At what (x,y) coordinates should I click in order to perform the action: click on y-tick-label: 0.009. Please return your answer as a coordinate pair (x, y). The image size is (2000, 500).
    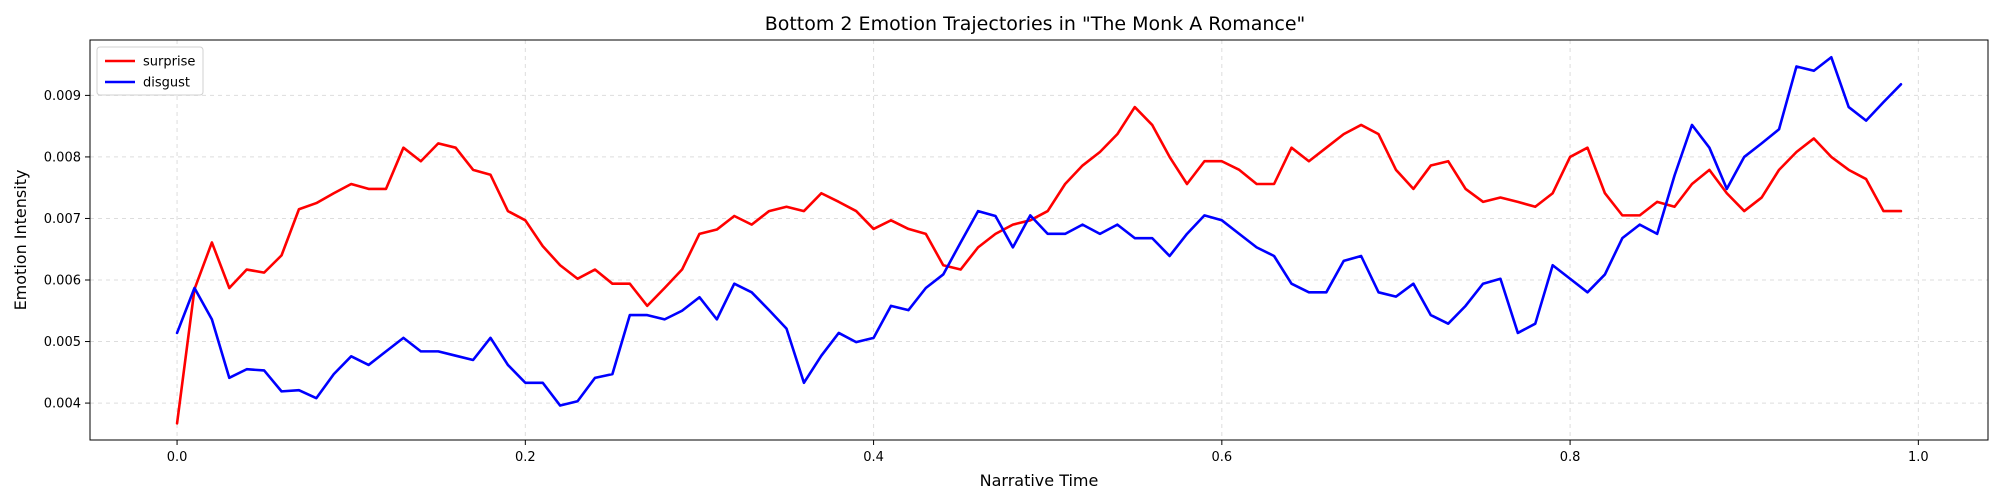
    Looking at the image, I should click on (62, 96).